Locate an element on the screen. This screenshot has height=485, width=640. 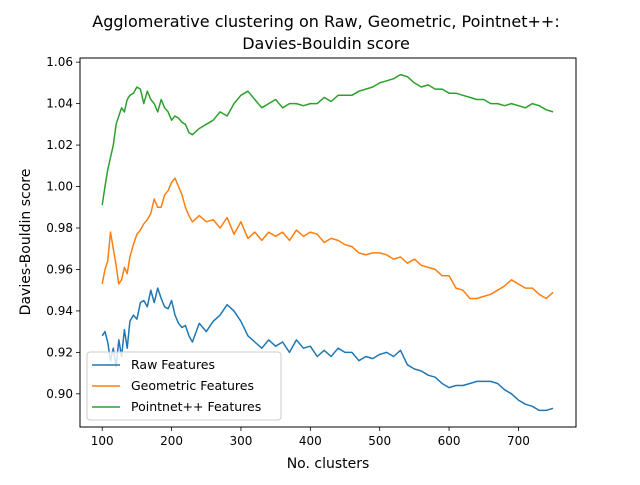
legend-box is located at coordinates (184, 386).